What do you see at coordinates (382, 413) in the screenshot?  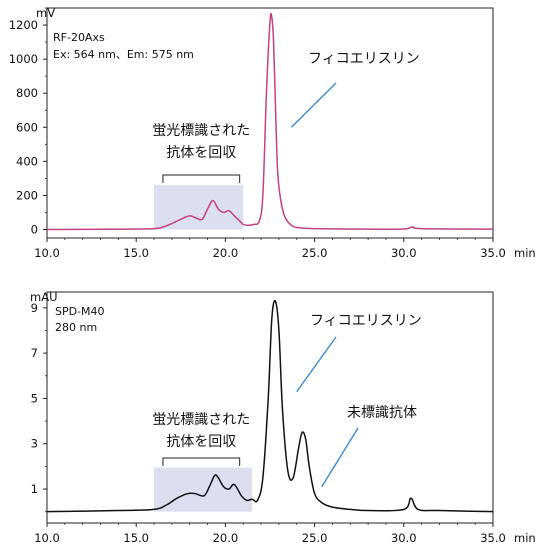 I see `annotation-label: 未標識抗体` at bounding box center [382, 413].